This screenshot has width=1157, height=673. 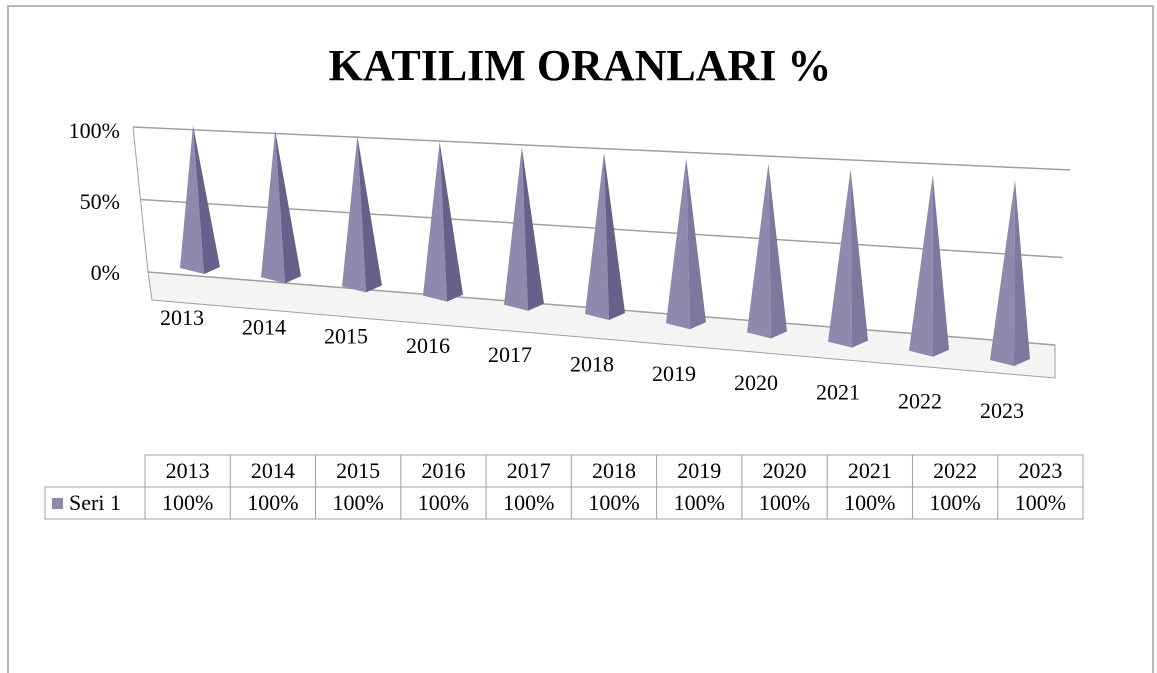 I want to click on table-header: 2020, so click(x=785, y=470).